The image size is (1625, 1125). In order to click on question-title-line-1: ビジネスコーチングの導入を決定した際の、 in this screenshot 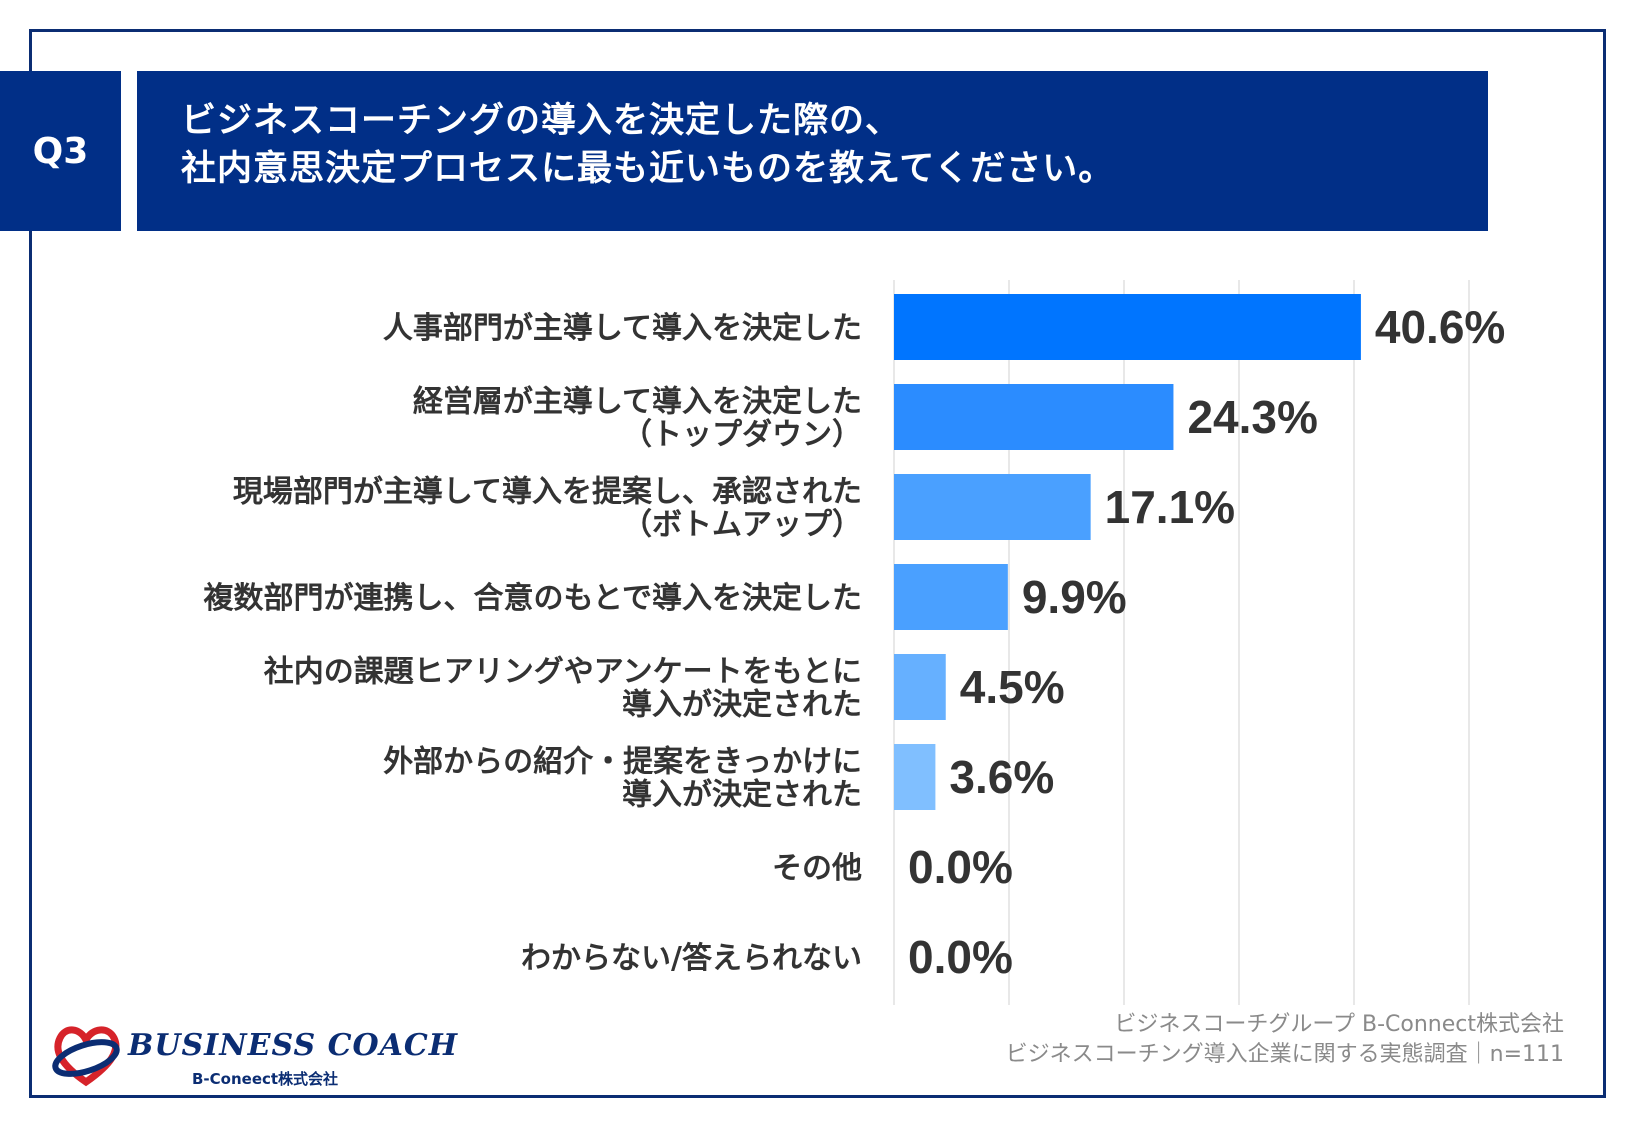, I will do `click(541, 121)`.